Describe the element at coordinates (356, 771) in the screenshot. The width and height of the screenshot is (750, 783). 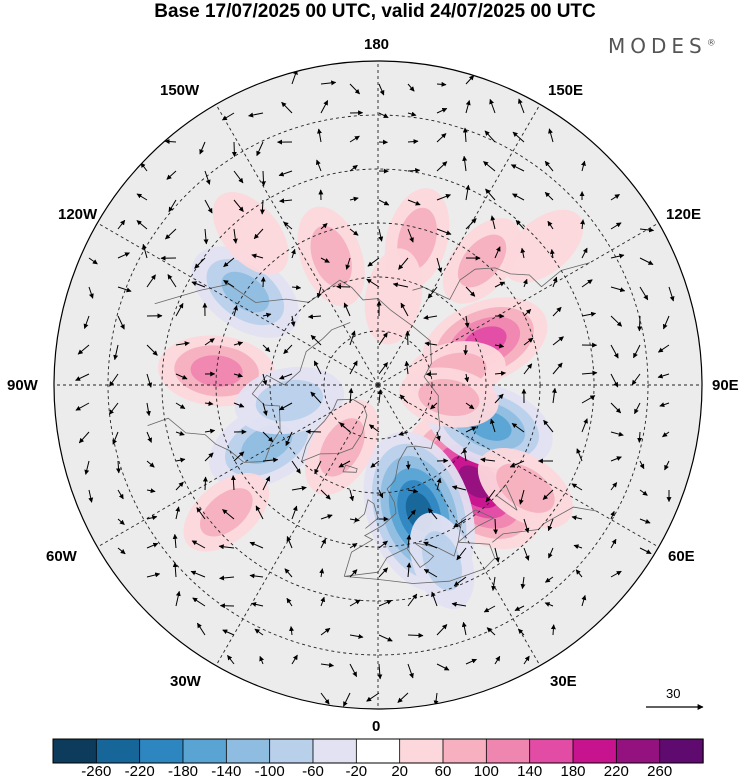
I see `colorbar-tick-label: -20` at that location.